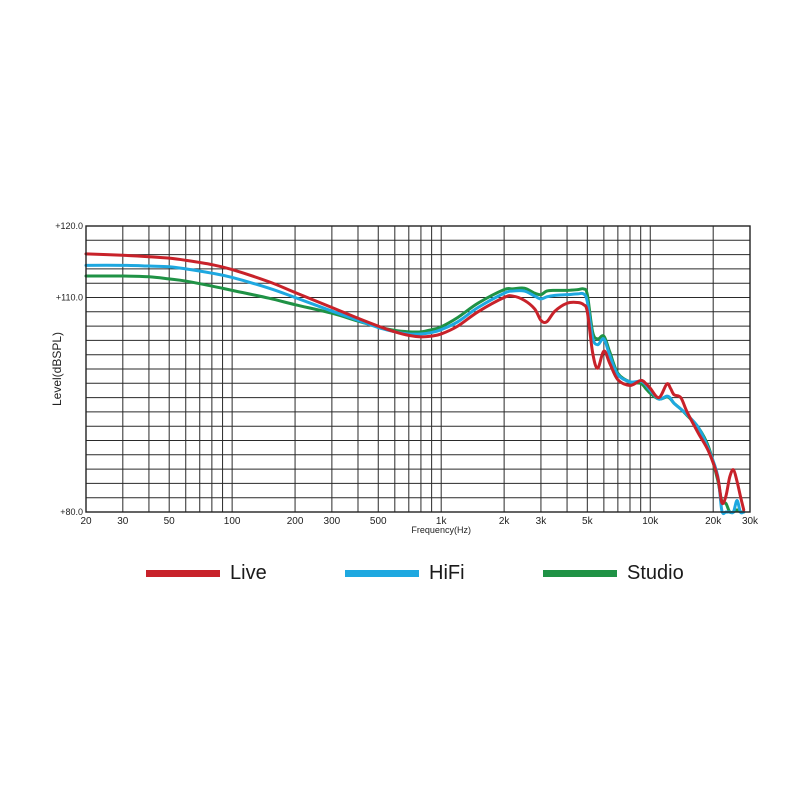 The image size is (800, 800). What do you see at coordinates (69, 298) in the screenshot?
I see `y-tick-label: +110.0` at bounding box center [69, 298].